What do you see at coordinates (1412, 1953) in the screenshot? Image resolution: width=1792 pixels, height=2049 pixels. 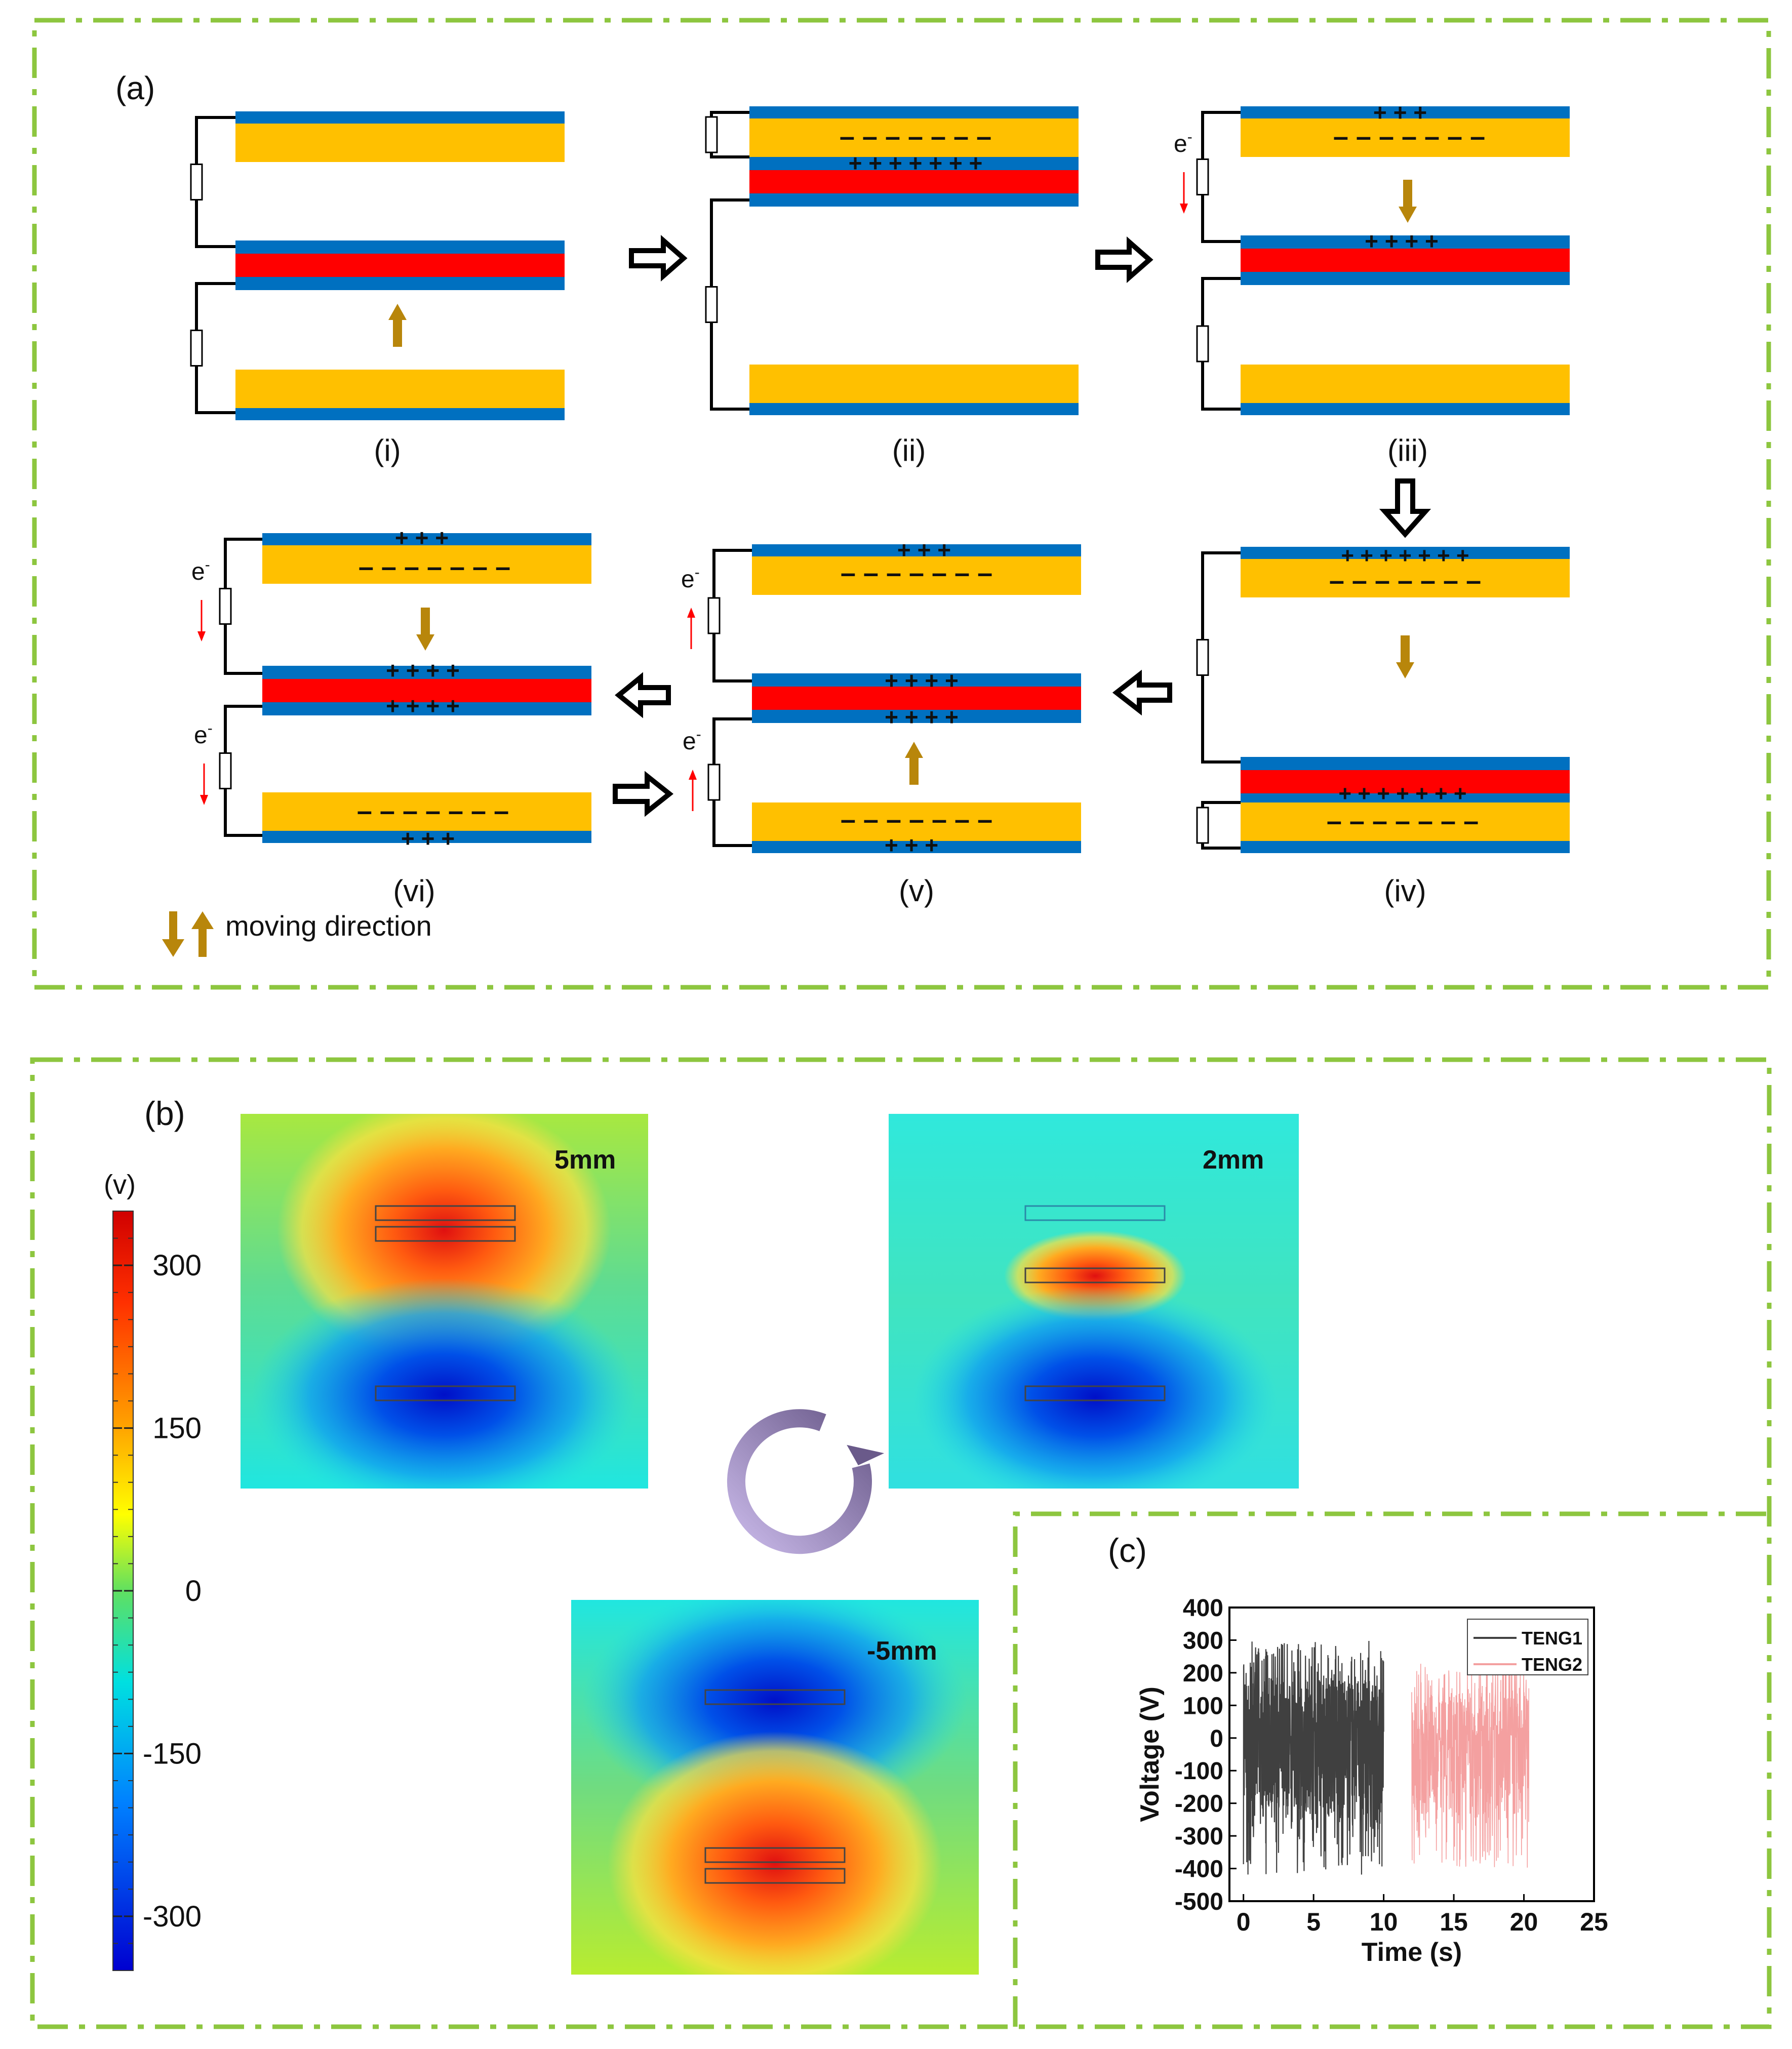 I see `x-axis-label: Time (s)` at bounding box center [1412, 1953].